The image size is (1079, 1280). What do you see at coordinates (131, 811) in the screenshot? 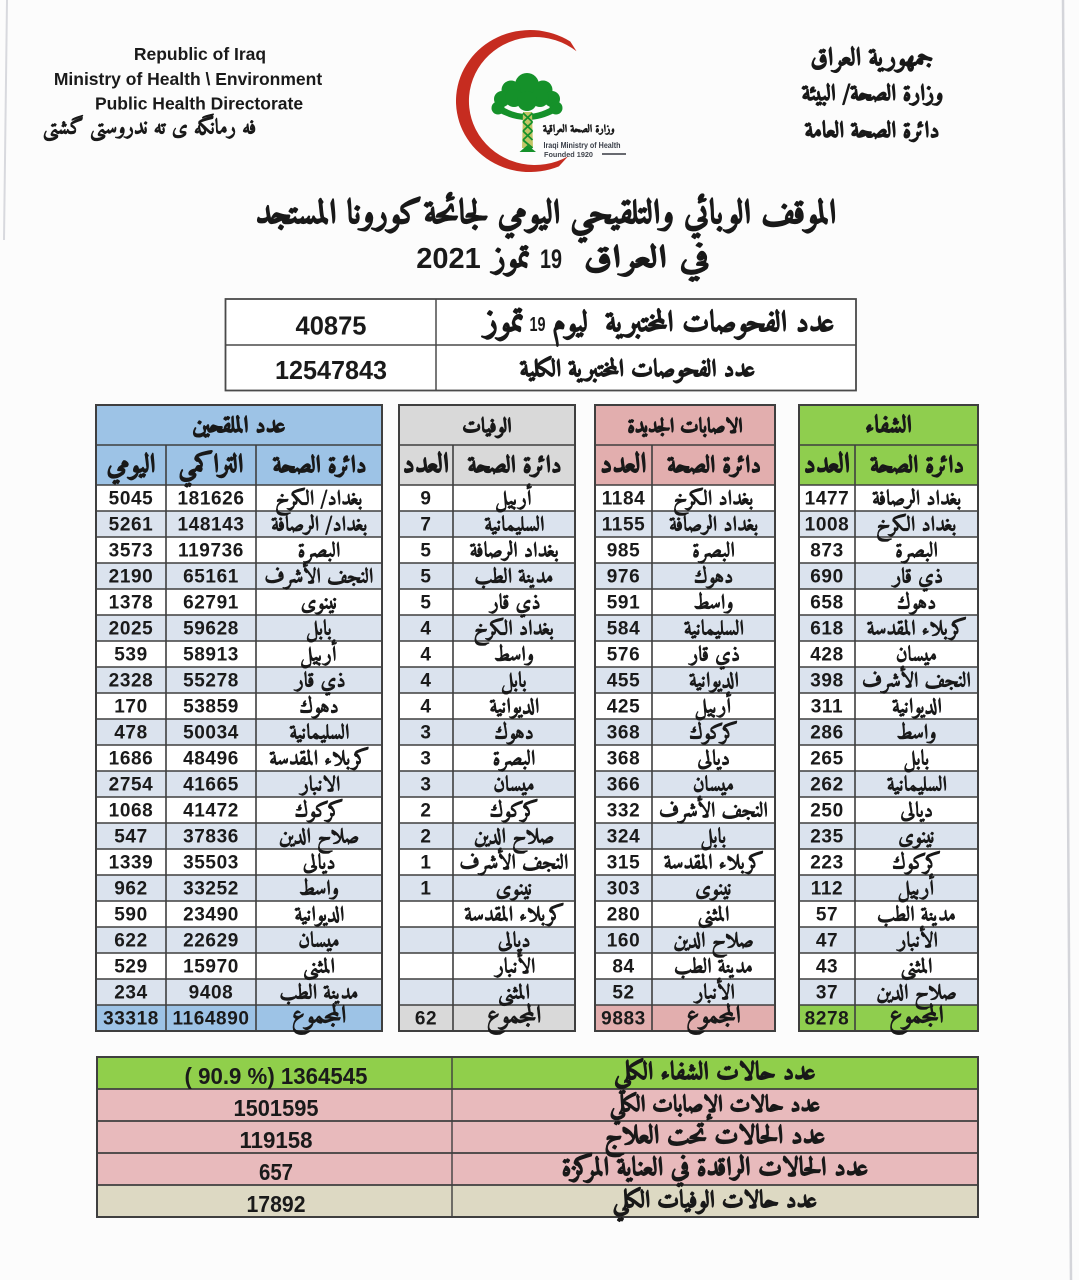
I see `svg-text: 1068` at bounding box center [131, 811].